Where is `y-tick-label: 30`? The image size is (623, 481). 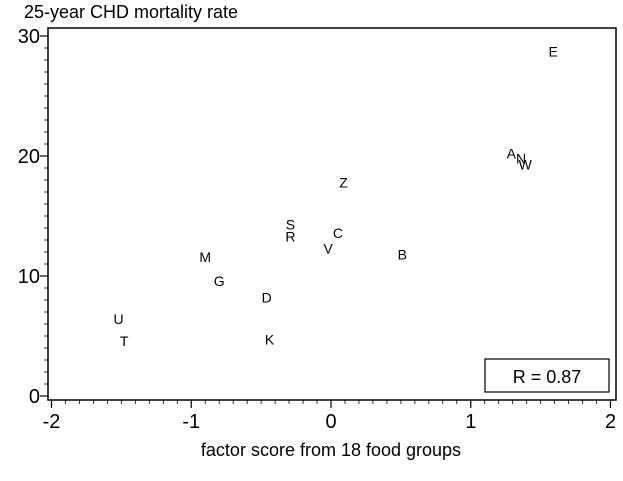 y-tick-label: 30 is located at coordinates (29, 37).